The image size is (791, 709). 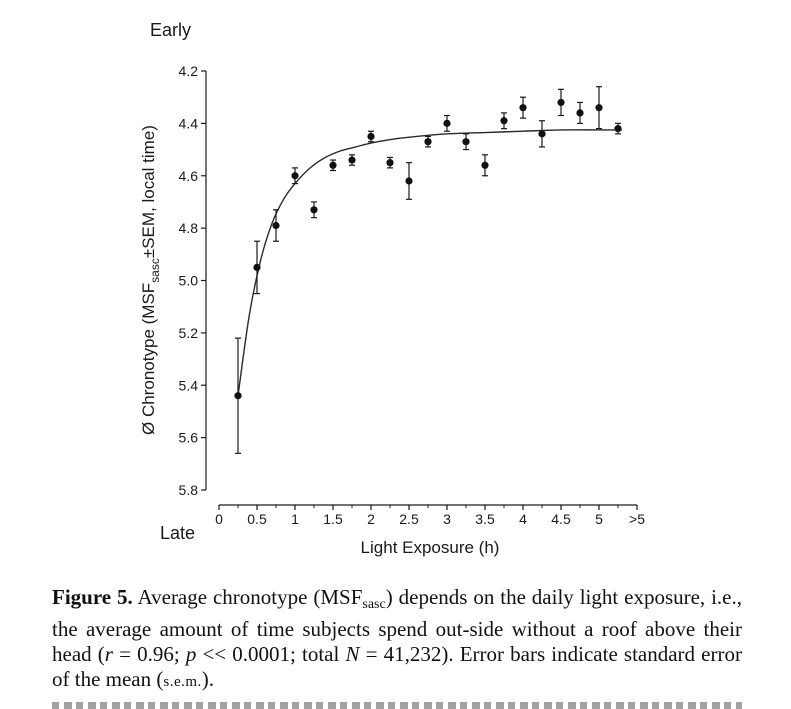 I want to click on x-tick-label: 4.5, so click(x=561, y=519).